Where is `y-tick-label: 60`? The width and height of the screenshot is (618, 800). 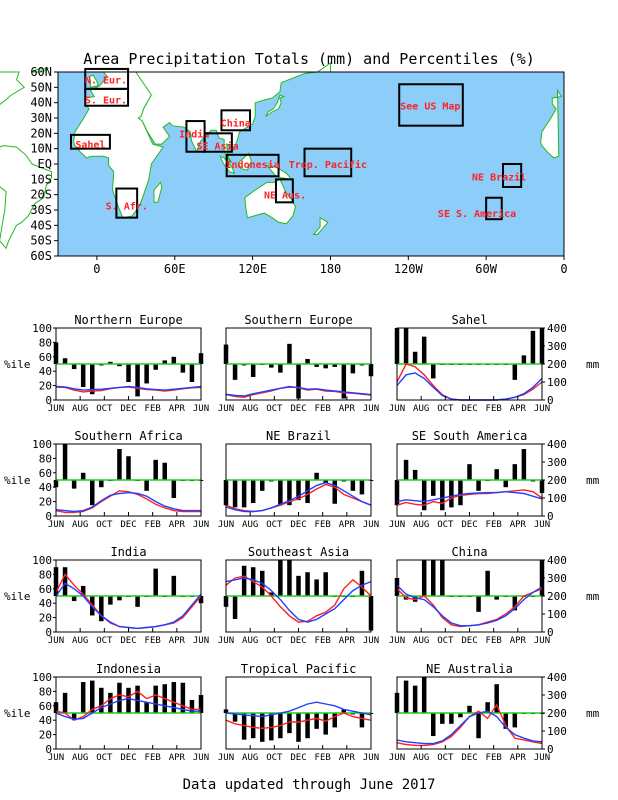
y-tick-label: 60 is located at coordinates (45, 357).